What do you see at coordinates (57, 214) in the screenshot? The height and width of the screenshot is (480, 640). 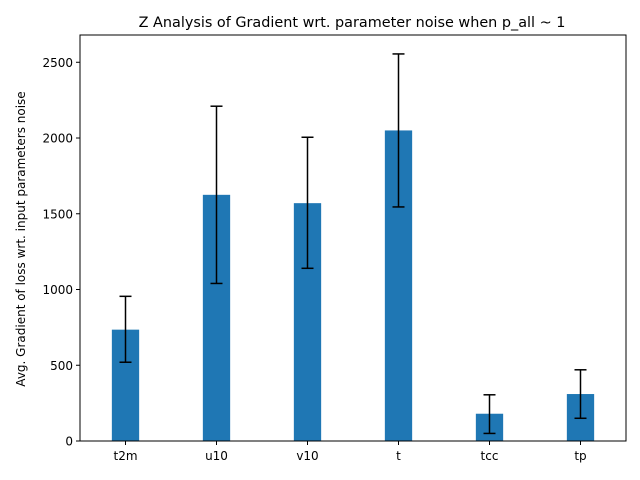 I see `y-tick-label-1500: 1500` at bounding box center [57, 214].